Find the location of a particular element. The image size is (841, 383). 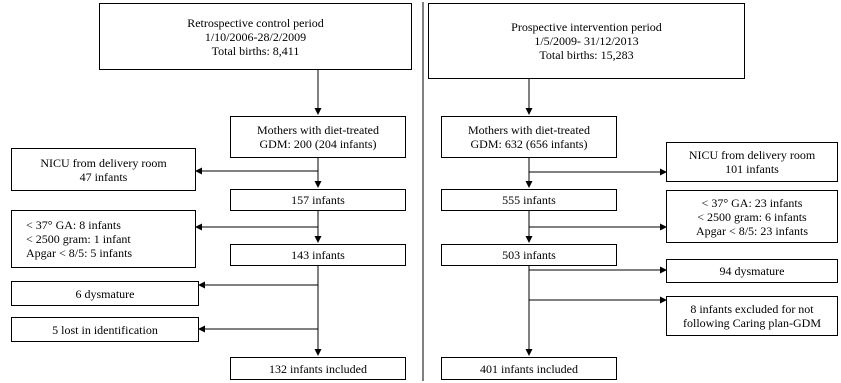

left-143-box: 143 infants is located at coordinates (318, 255).